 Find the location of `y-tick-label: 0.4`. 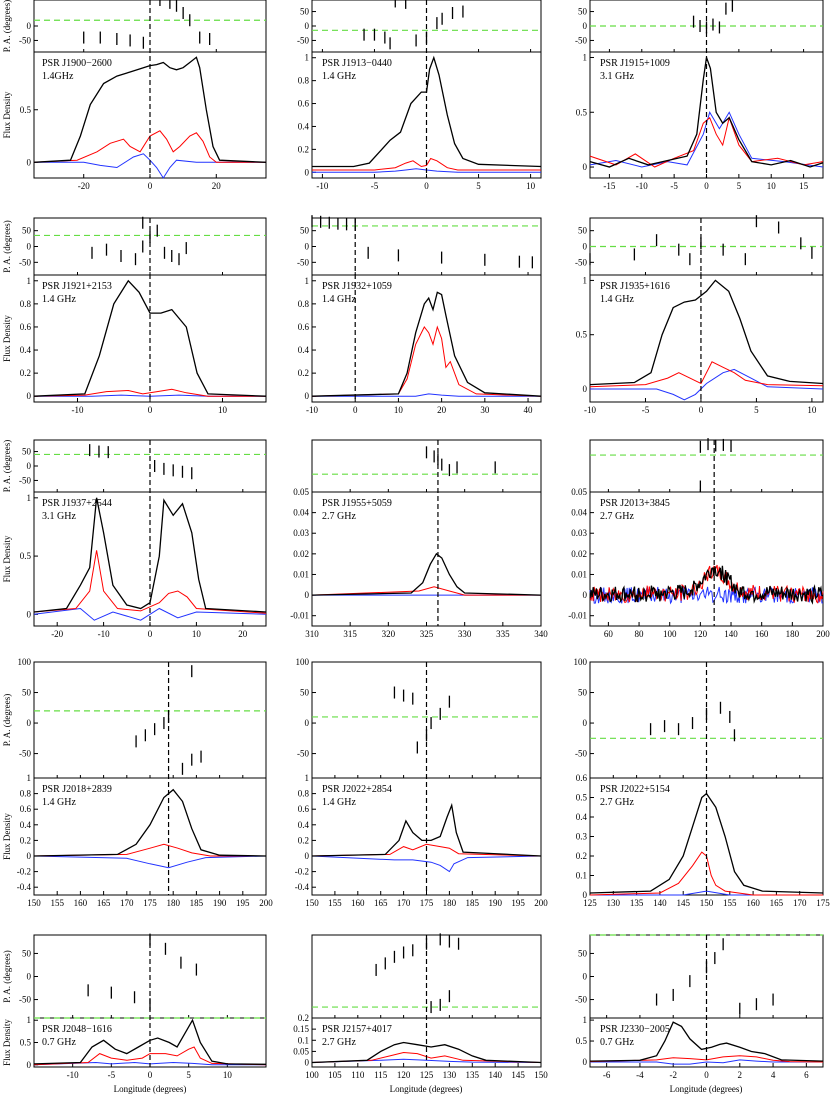

y-tick-label: 0.4 is located at coordinates (304, 126).